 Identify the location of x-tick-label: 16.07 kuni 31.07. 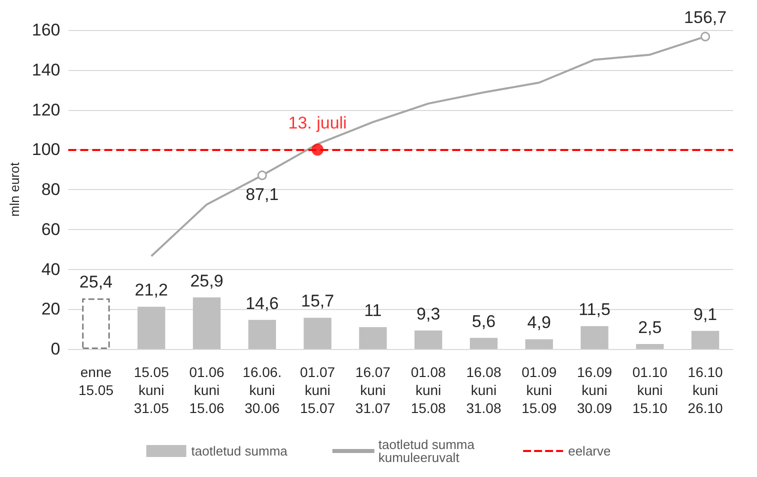
(373, 390).